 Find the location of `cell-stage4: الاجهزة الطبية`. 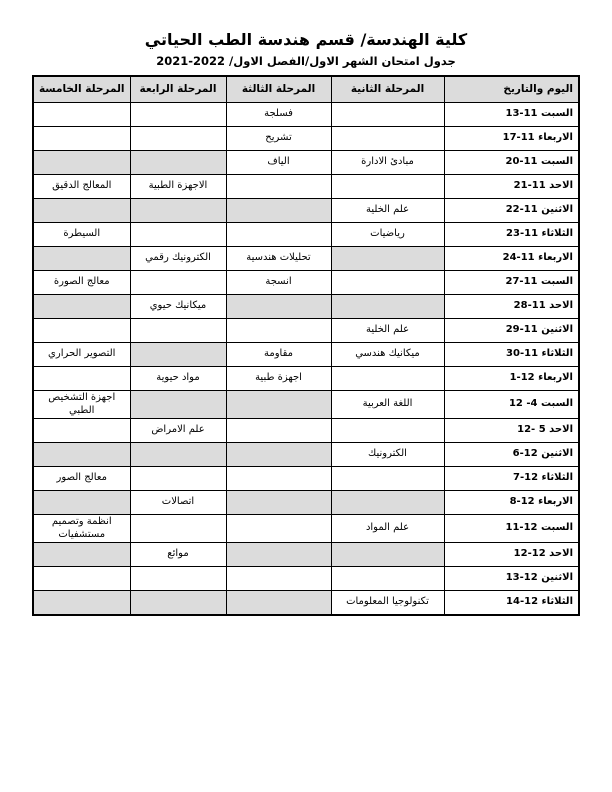

cell-stage4: الاجهزة الطبية is located at coordinates (178, 186).